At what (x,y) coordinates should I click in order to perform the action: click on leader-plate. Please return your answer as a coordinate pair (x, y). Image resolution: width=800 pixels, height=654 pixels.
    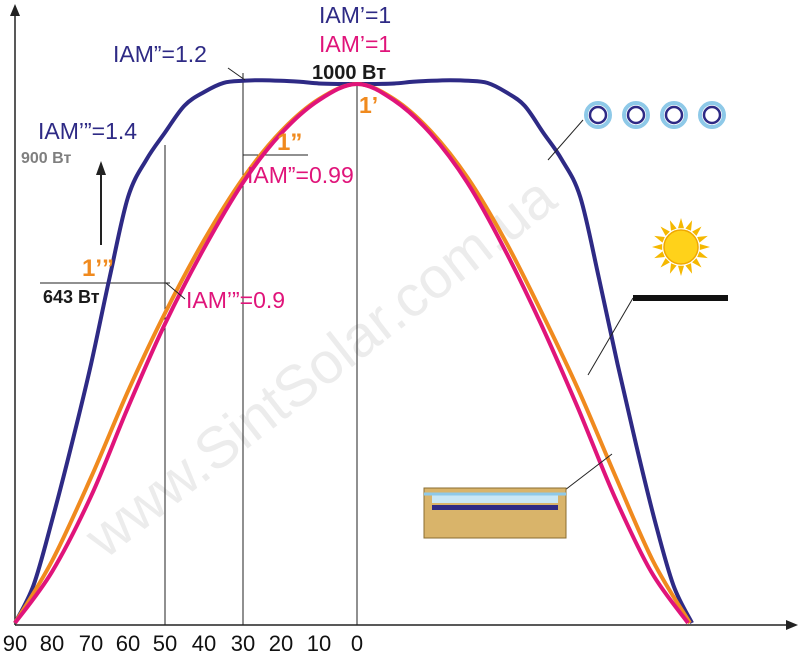
    Looking at the image, I should click on (610, 336).